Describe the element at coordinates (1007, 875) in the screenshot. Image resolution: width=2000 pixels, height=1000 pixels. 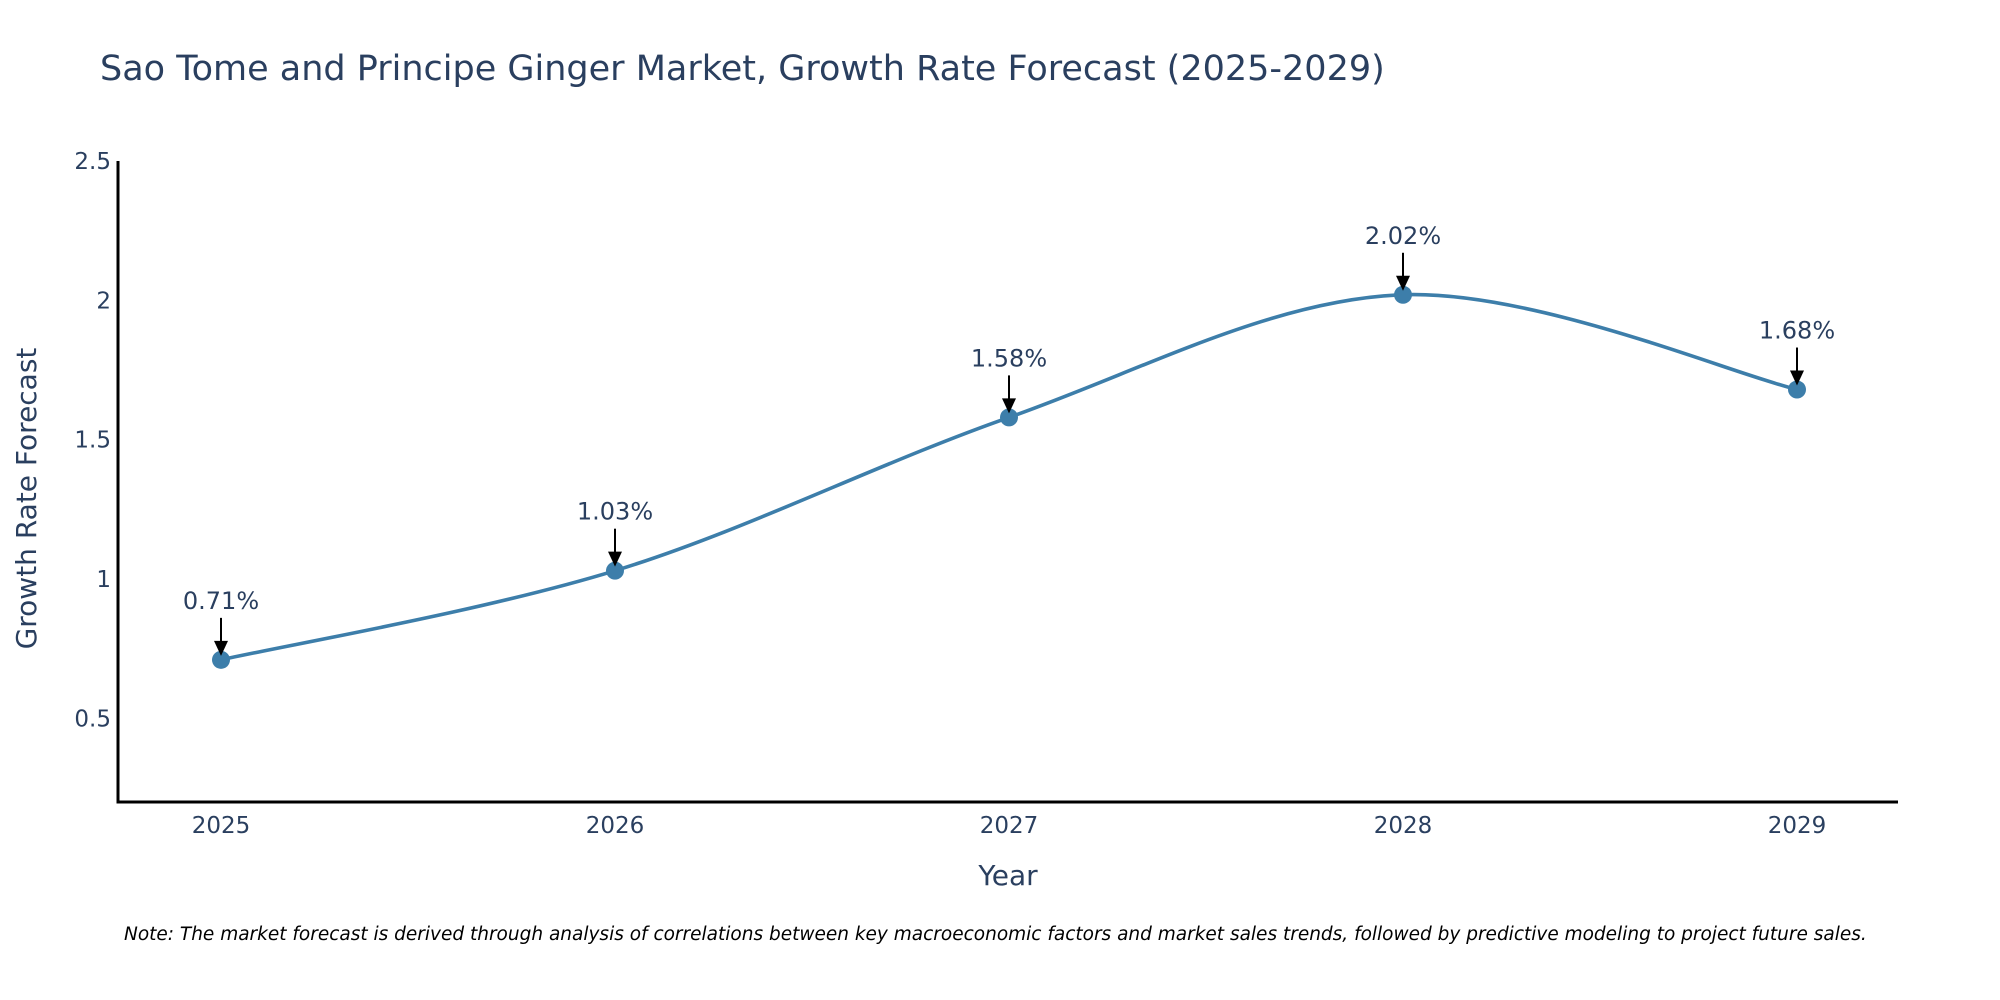
I see `x-axis-title: Year` at that location.